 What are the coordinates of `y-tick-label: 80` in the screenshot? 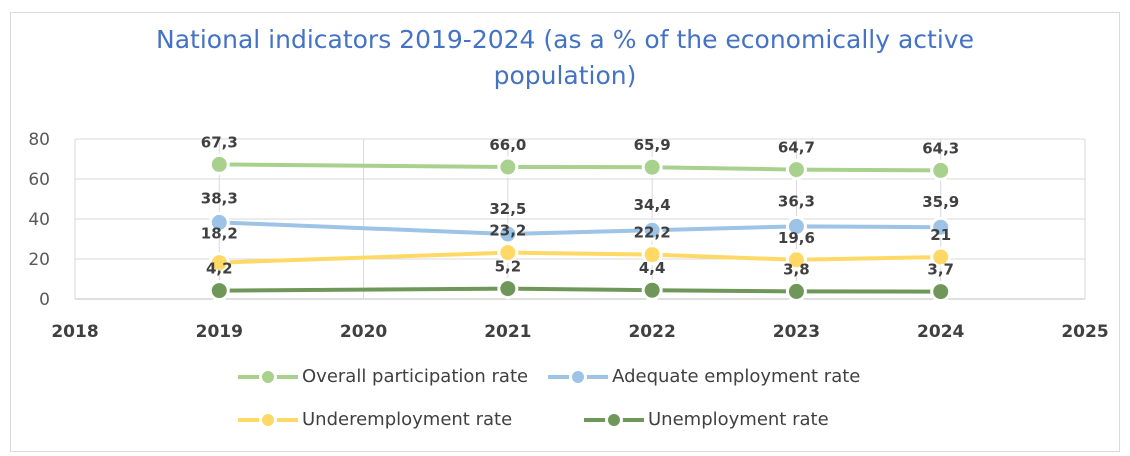 It's located at (39, 140).